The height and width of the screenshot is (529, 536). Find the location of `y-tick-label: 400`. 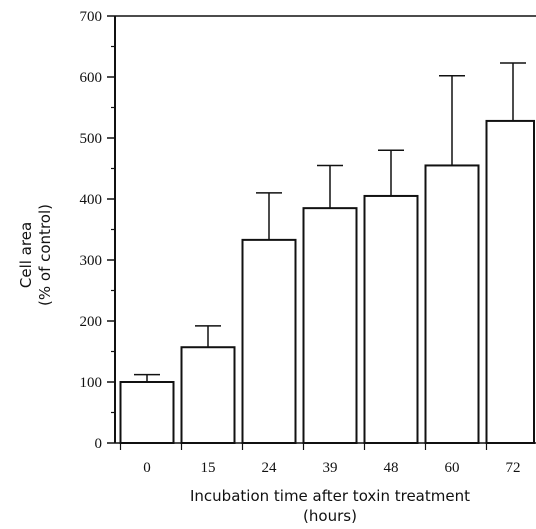

y-tick-label: 400 is located at coordinates (91, 200).